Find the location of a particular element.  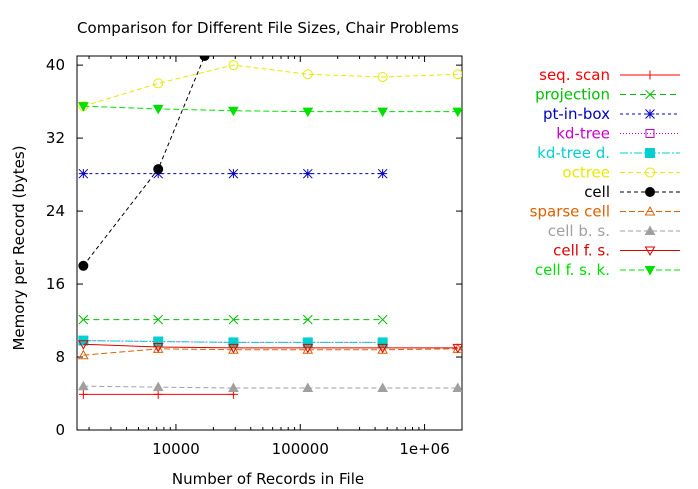

y-tick-label: 0 is located at coordinates (60, 430).